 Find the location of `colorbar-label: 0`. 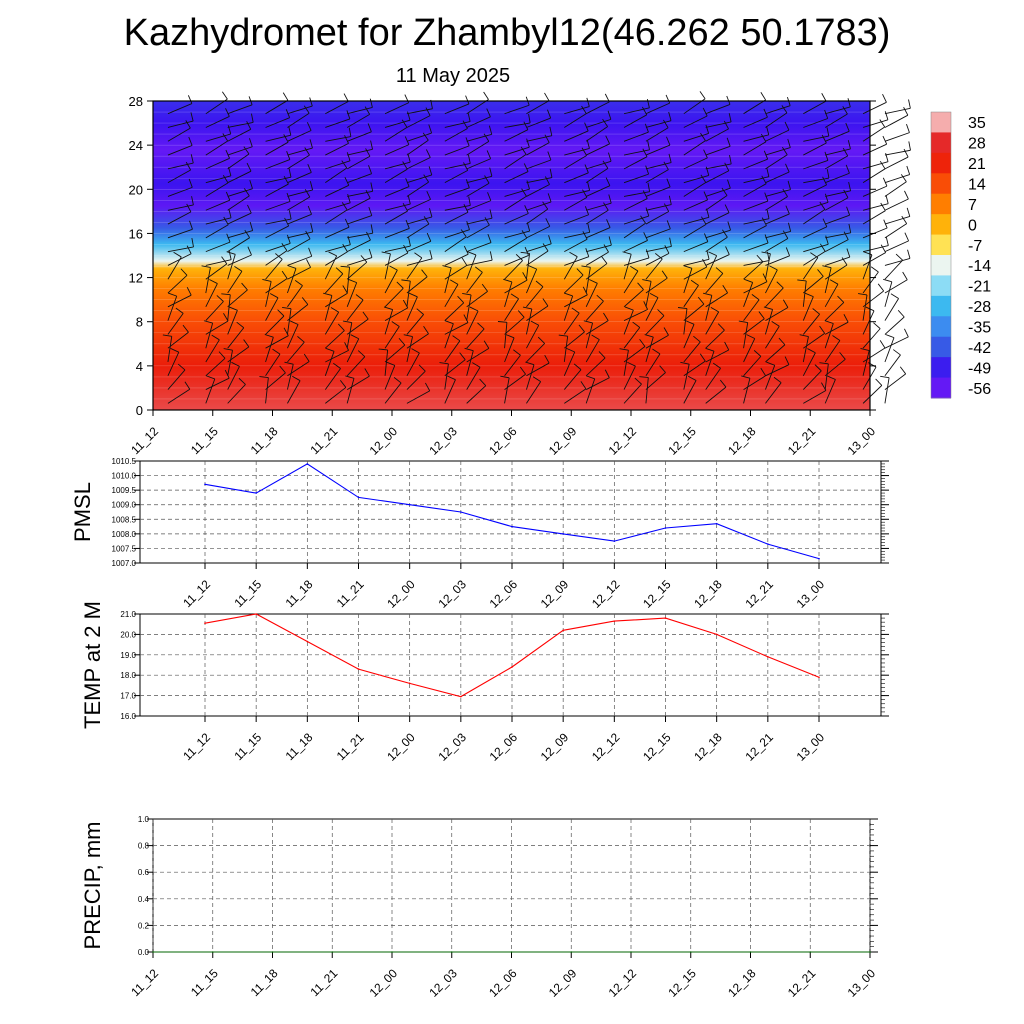

colorbar-label: 0 is located at coordinates (972, 225).